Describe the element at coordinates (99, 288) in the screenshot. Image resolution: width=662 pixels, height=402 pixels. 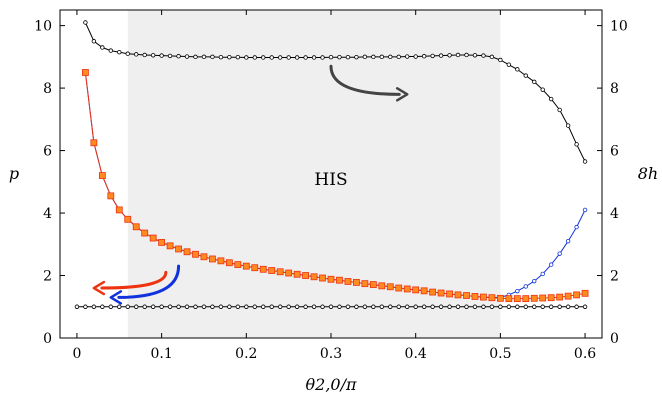
I see `arrow-1-head` at that location.